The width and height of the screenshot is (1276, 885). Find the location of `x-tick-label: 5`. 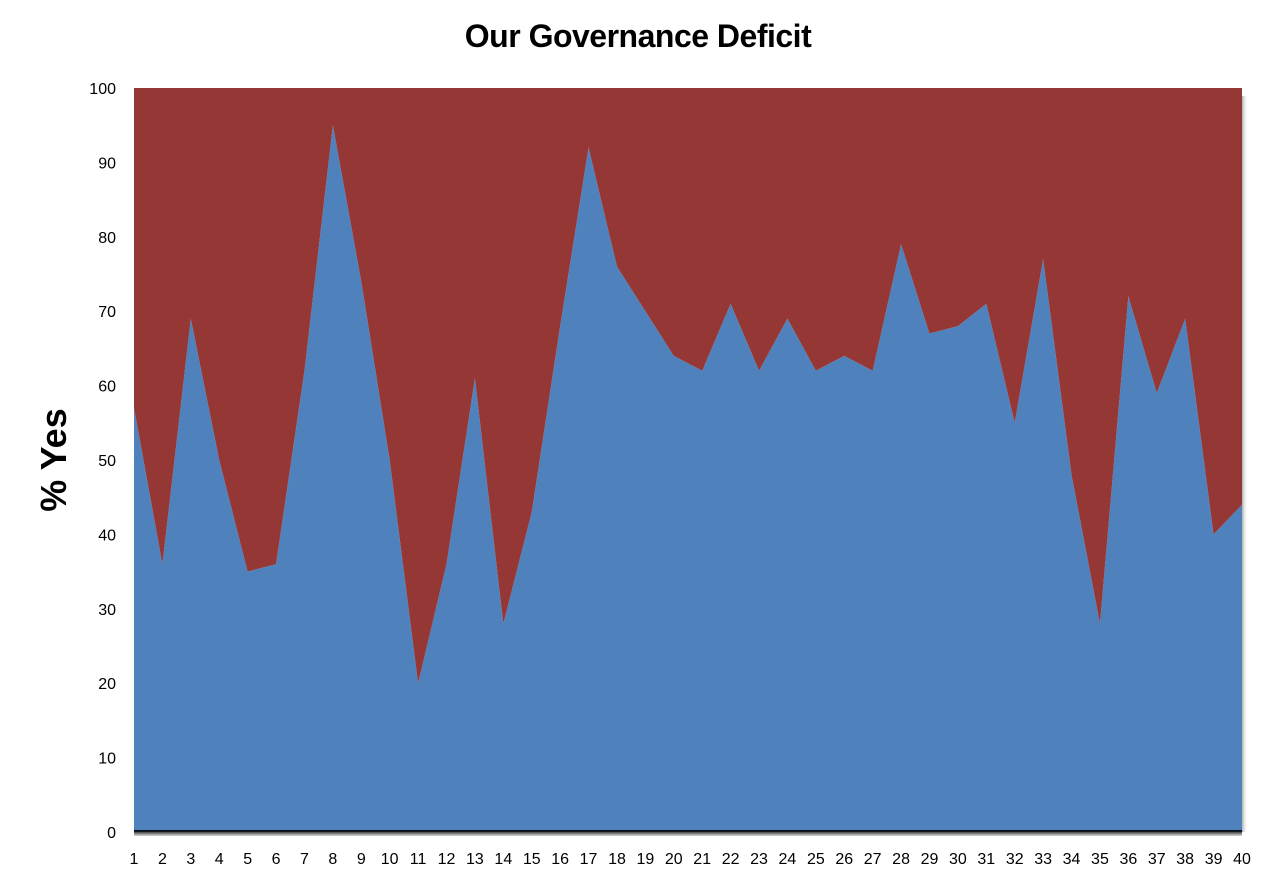

x-tick-label: 5 is located at coordinates (247, 859).